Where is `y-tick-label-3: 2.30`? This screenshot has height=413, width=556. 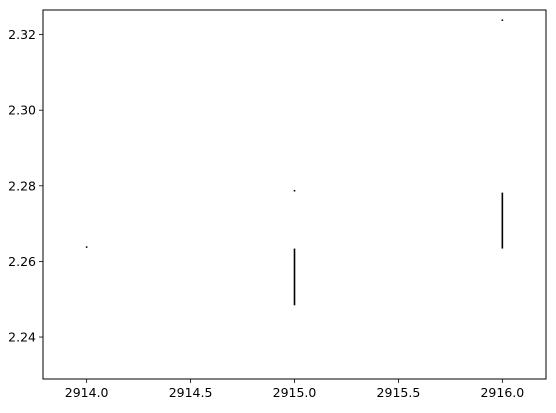 y-tick-label-3: 2.30 is located at coordinates (22, 110).